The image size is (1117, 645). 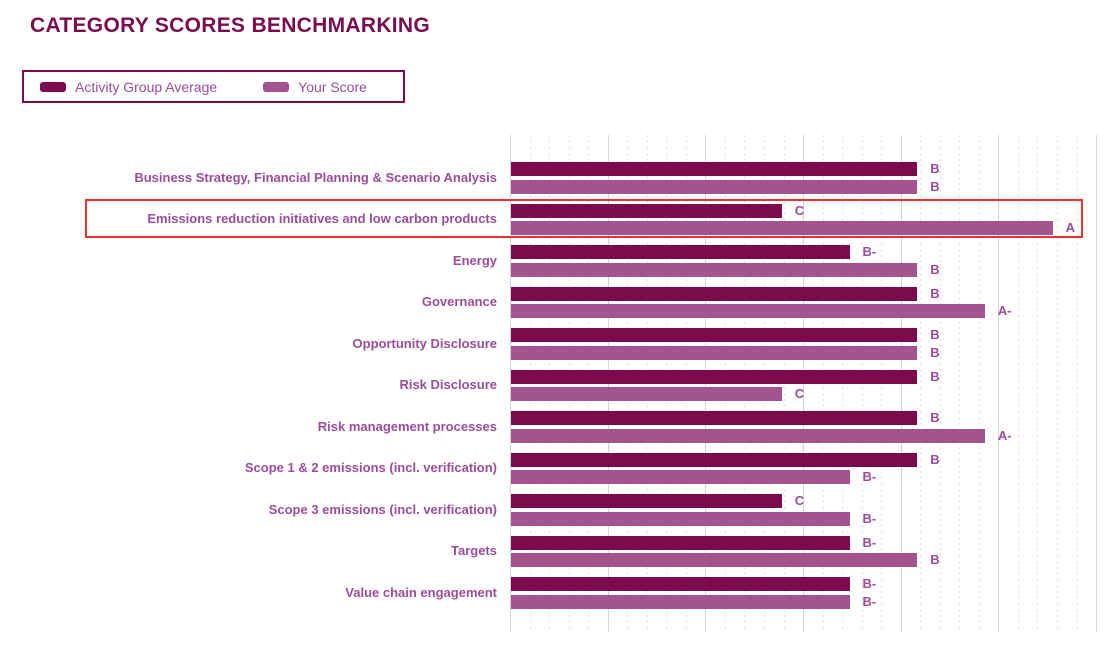 What do you see at coordinates (53, 86) in the screenshot?
I see `legend-swatch-activity-group-average` at bounding box center [53, 86].